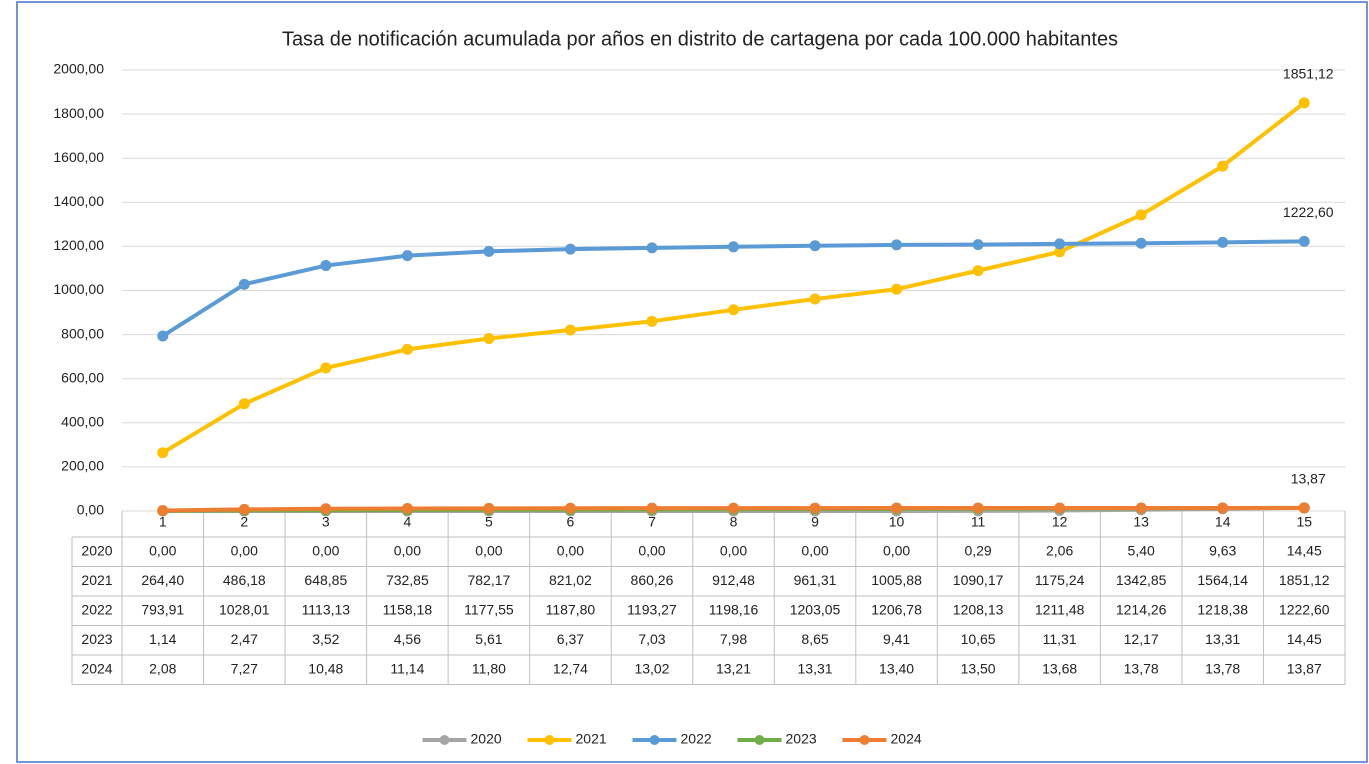 The image size is (1369, 764). What do you see at coordinates (489, 668) in the screenshot?
I see `table-cell: 11,80` at bounding box center [489, 668].